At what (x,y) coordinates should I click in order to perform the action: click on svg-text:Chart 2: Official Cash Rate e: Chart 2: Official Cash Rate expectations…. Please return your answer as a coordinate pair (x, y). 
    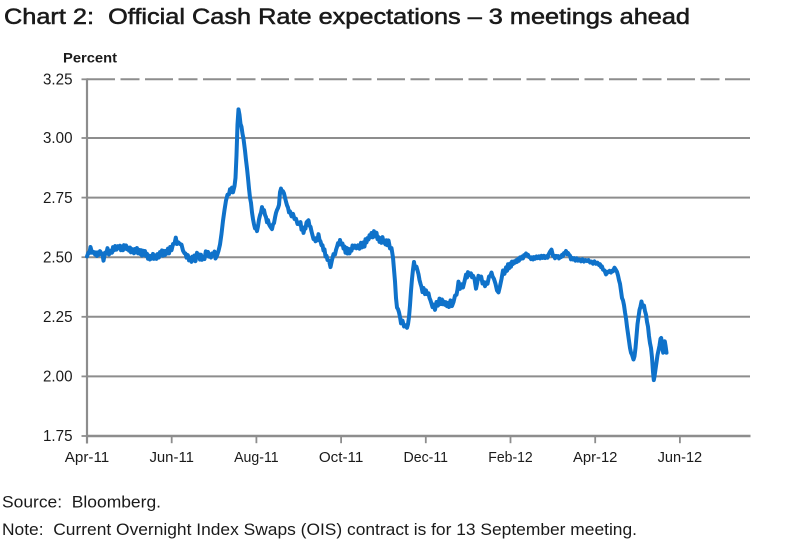
    Looking at the image, I should click on (347, 16).